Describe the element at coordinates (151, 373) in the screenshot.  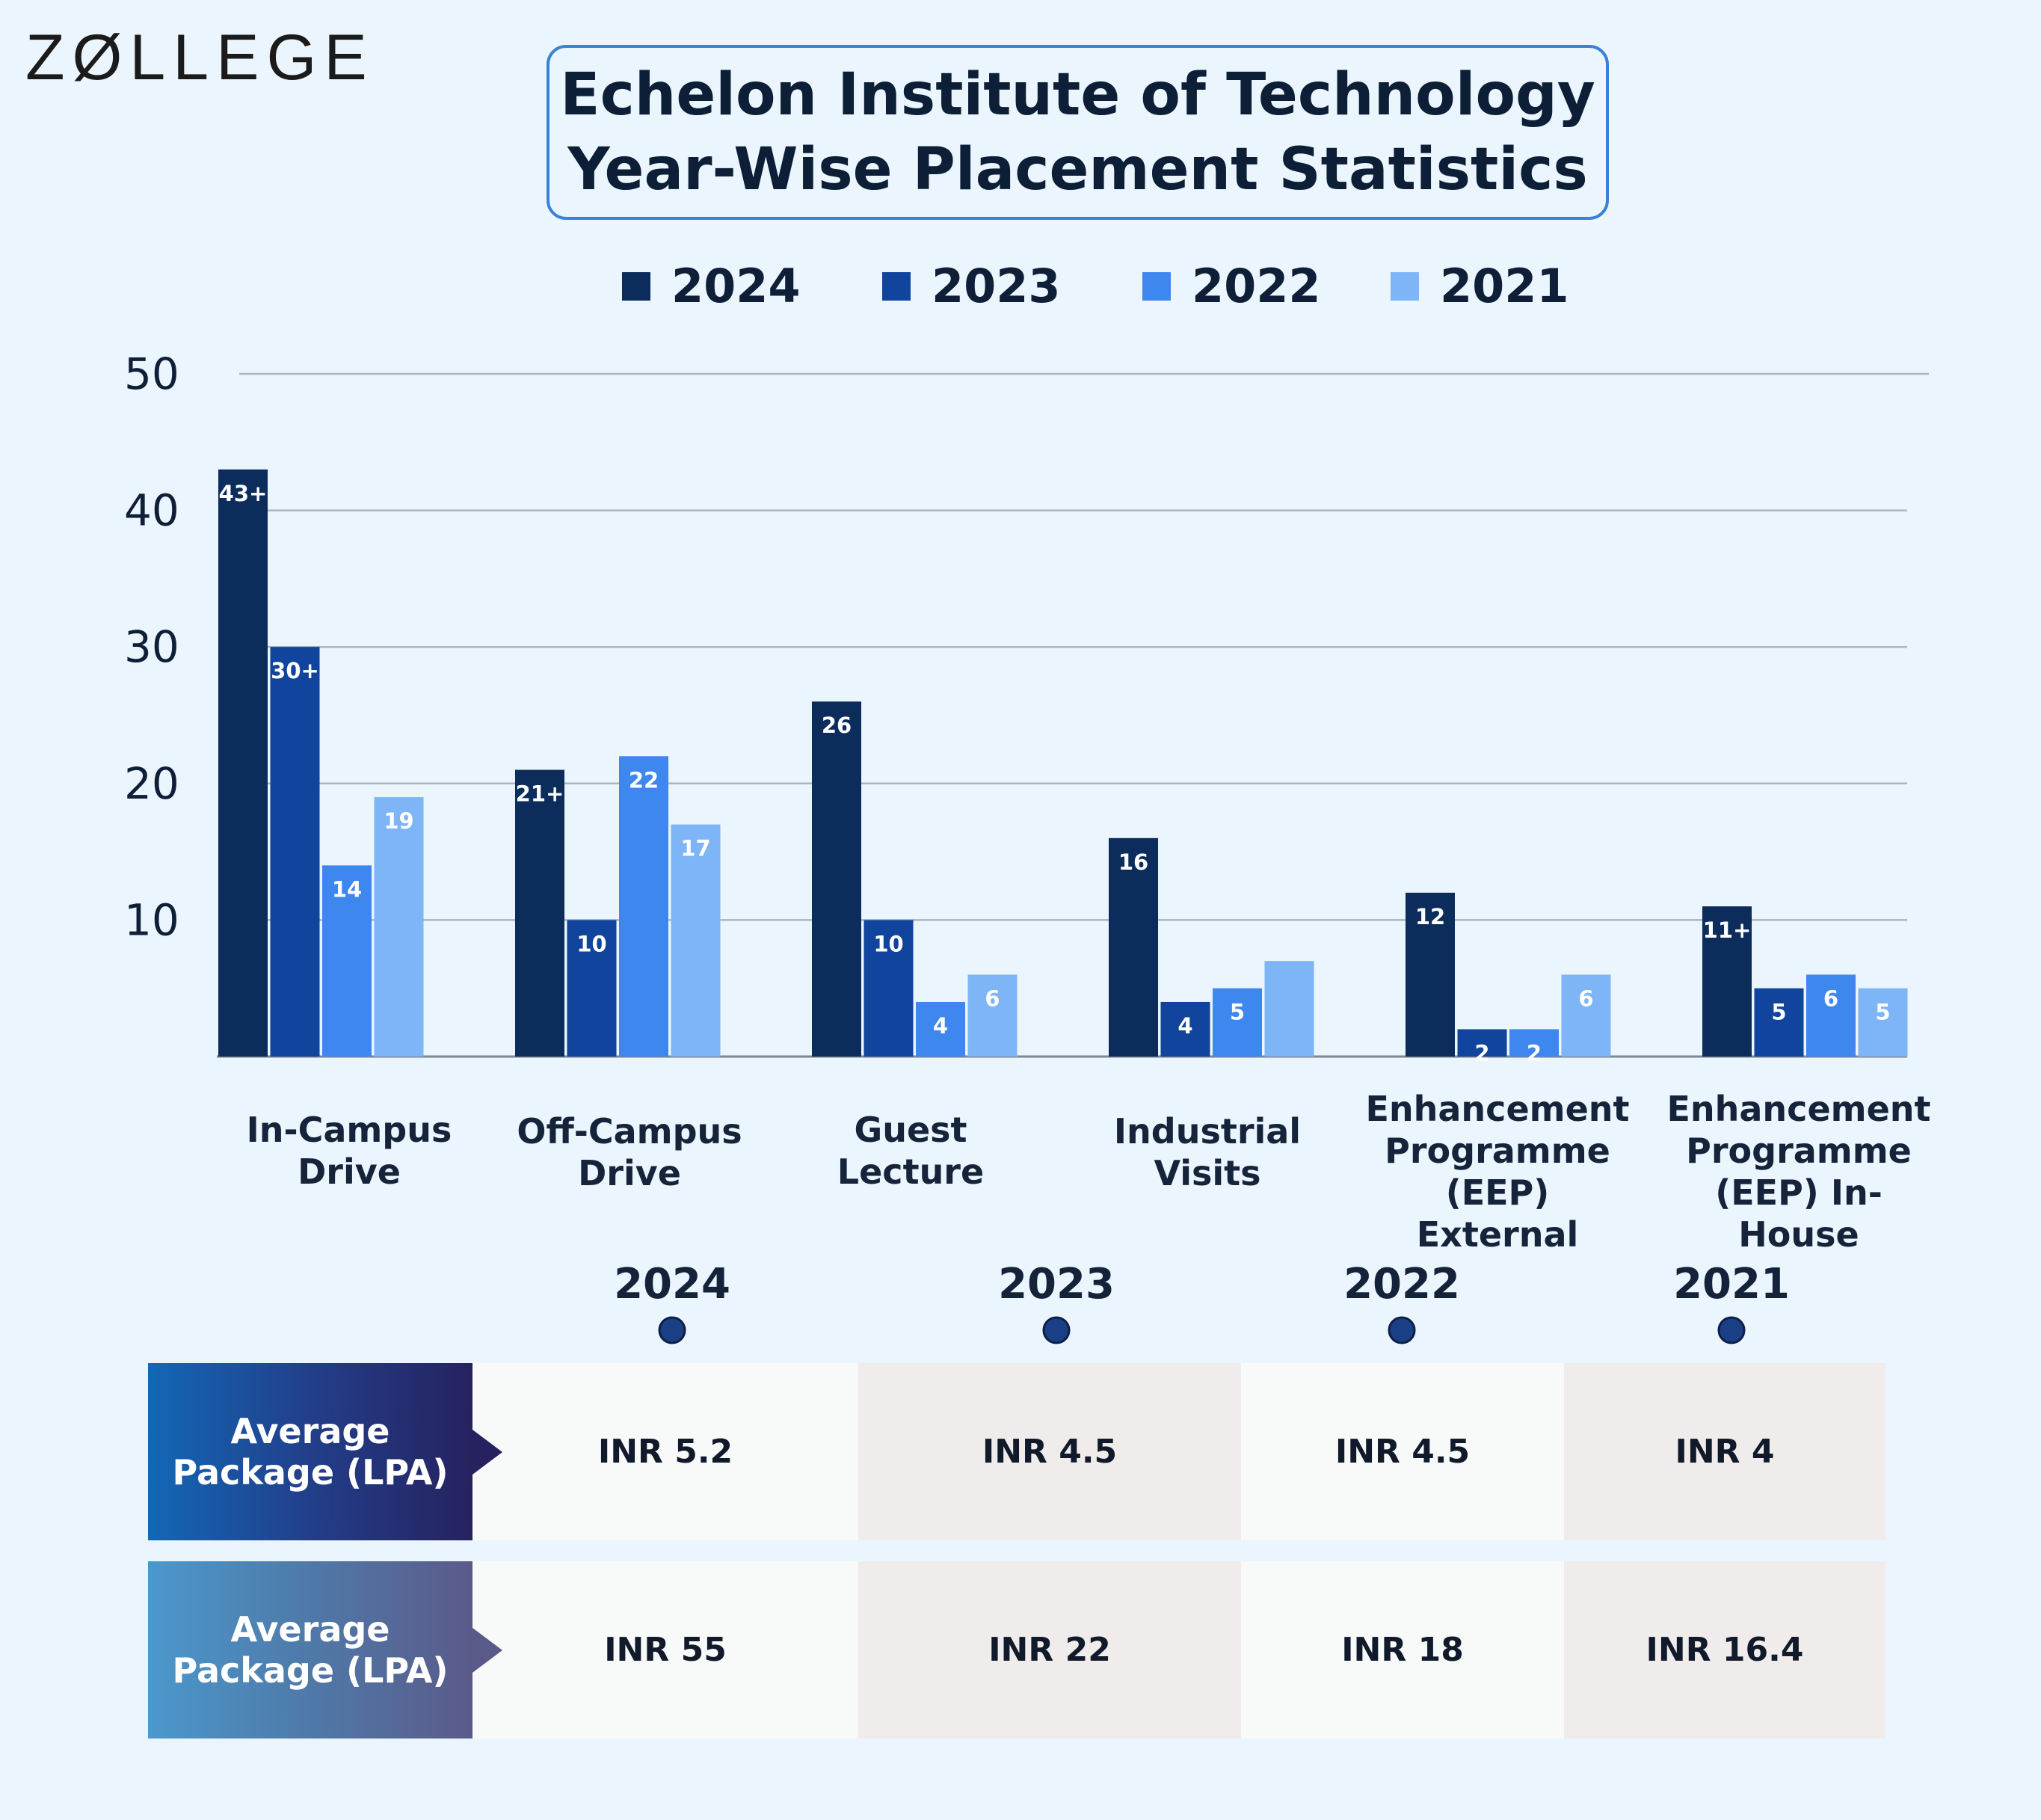
I see `y-tick-label-50: 50` at that location.